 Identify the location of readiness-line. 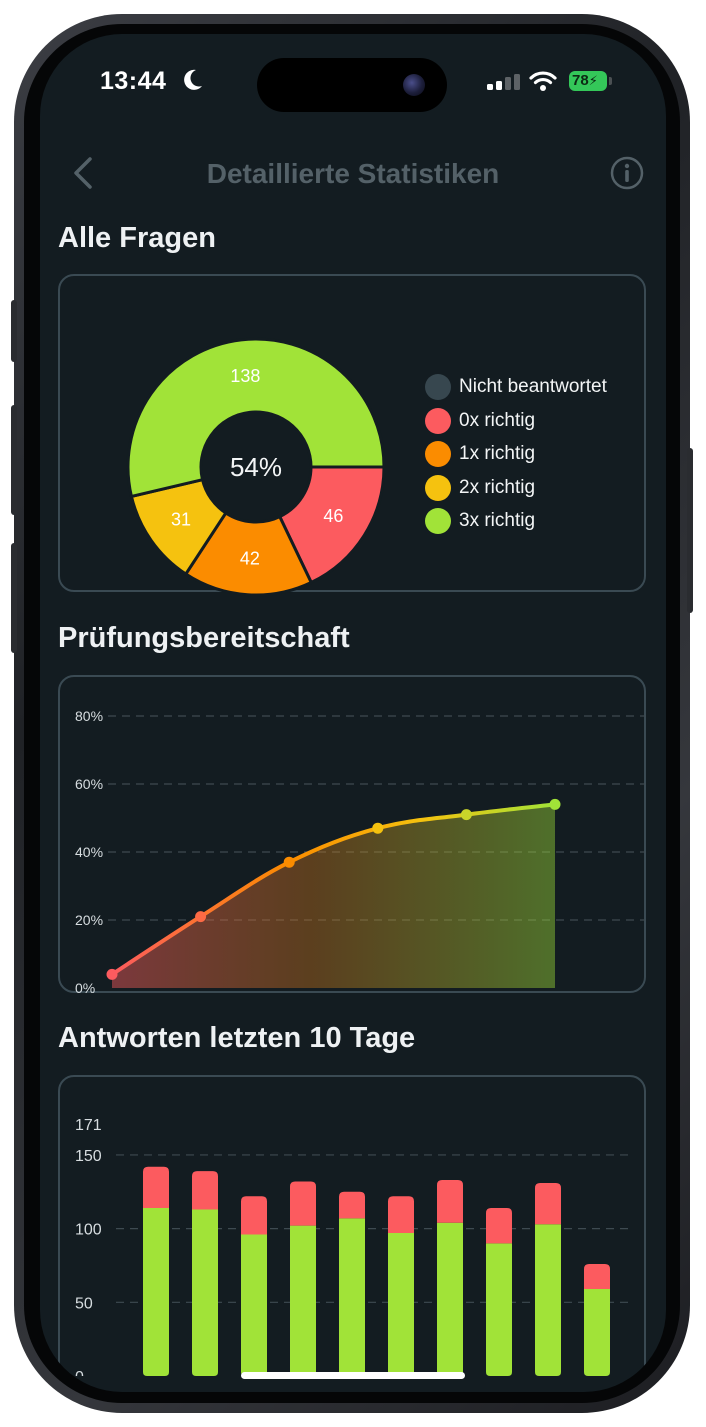
(333, 889).